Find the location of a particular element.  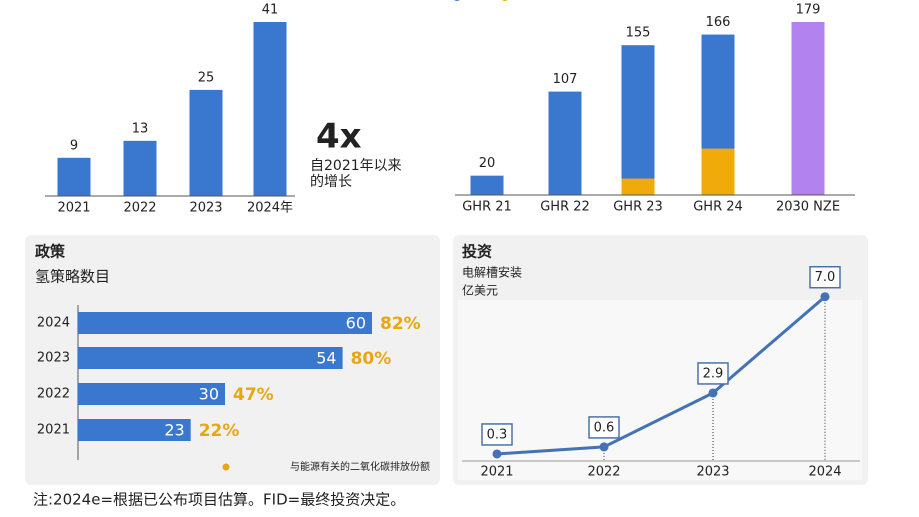

line is located at coordinates (661, 375).